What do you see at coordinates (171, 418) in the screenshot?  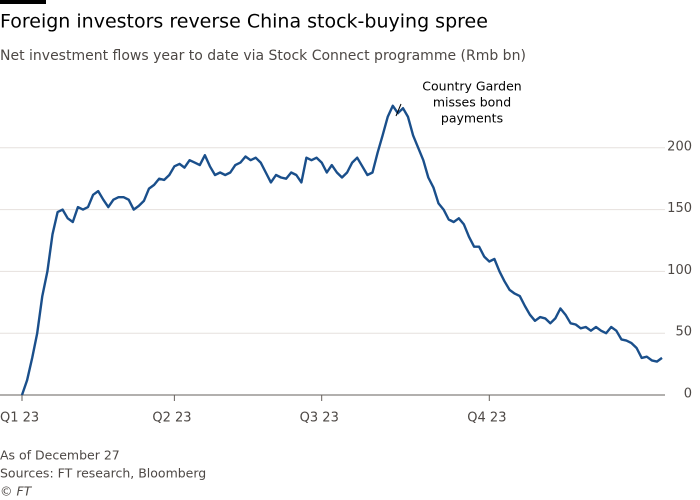 I see `x-tick-label: Q2 23` at bounding box center [171, 418].